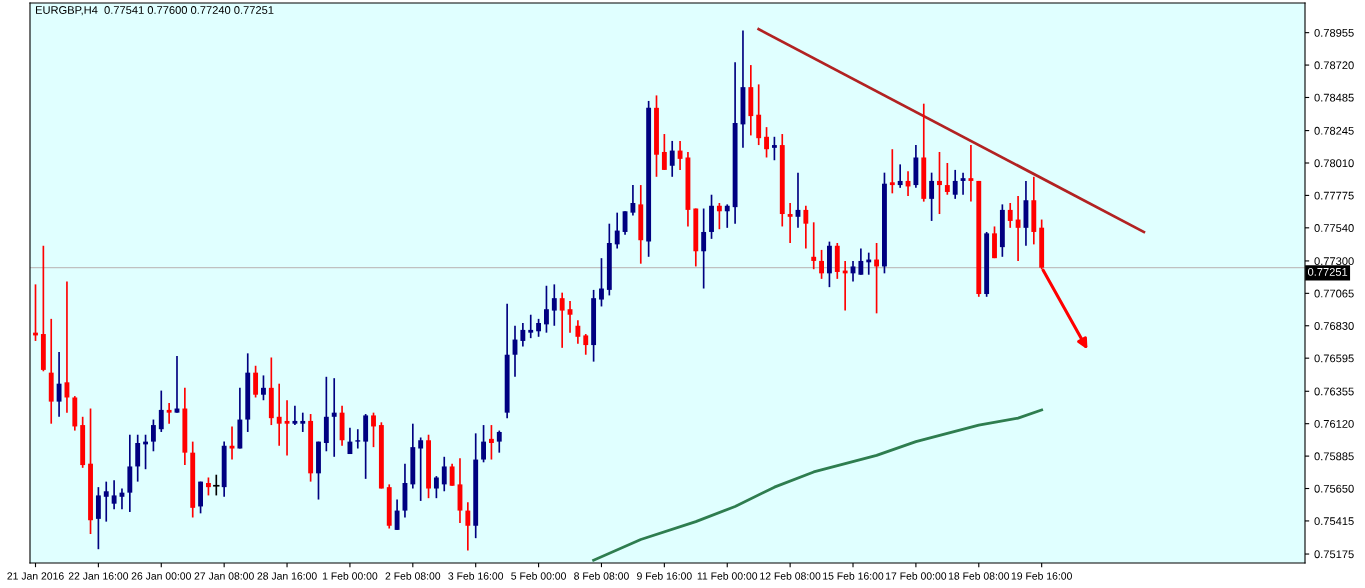 The height and width of the screenshot is (588, 1365). Describe the element at coordinates (601, 576) in the screenshot. I see `x-tick-label: 8 Feb 08:00` at that location.